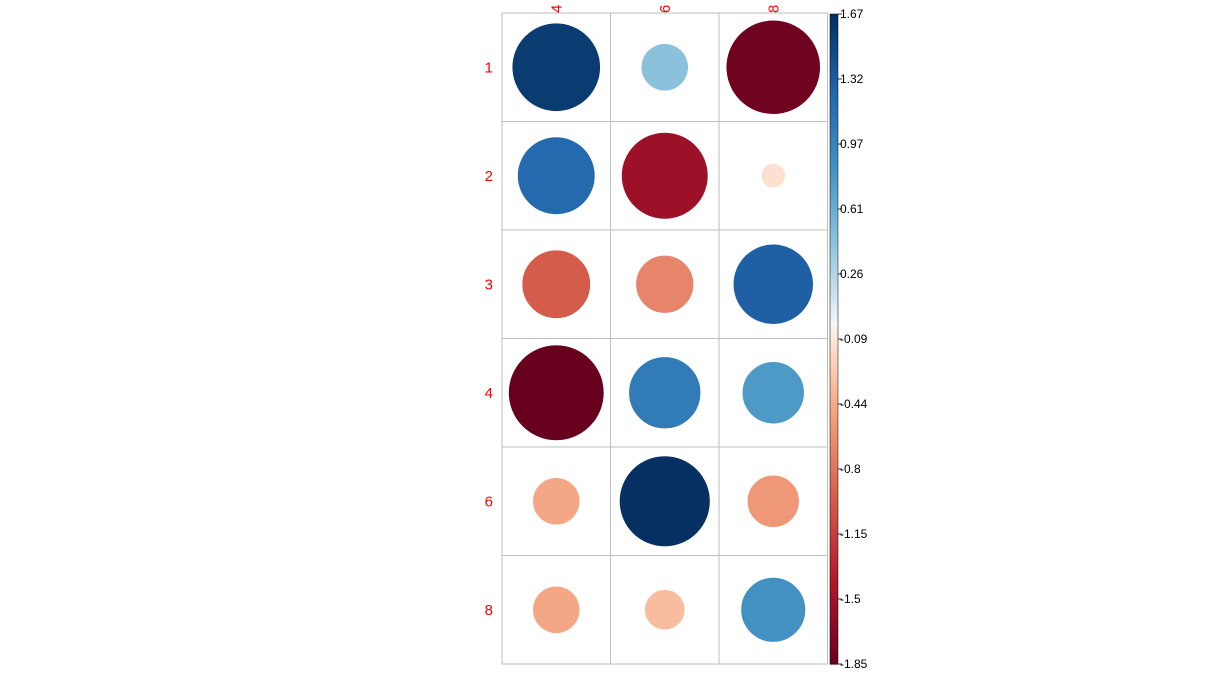 This screenshot has width=1219, height=686. I want to click on column-labels: 4 6 8, so click(665, 9).